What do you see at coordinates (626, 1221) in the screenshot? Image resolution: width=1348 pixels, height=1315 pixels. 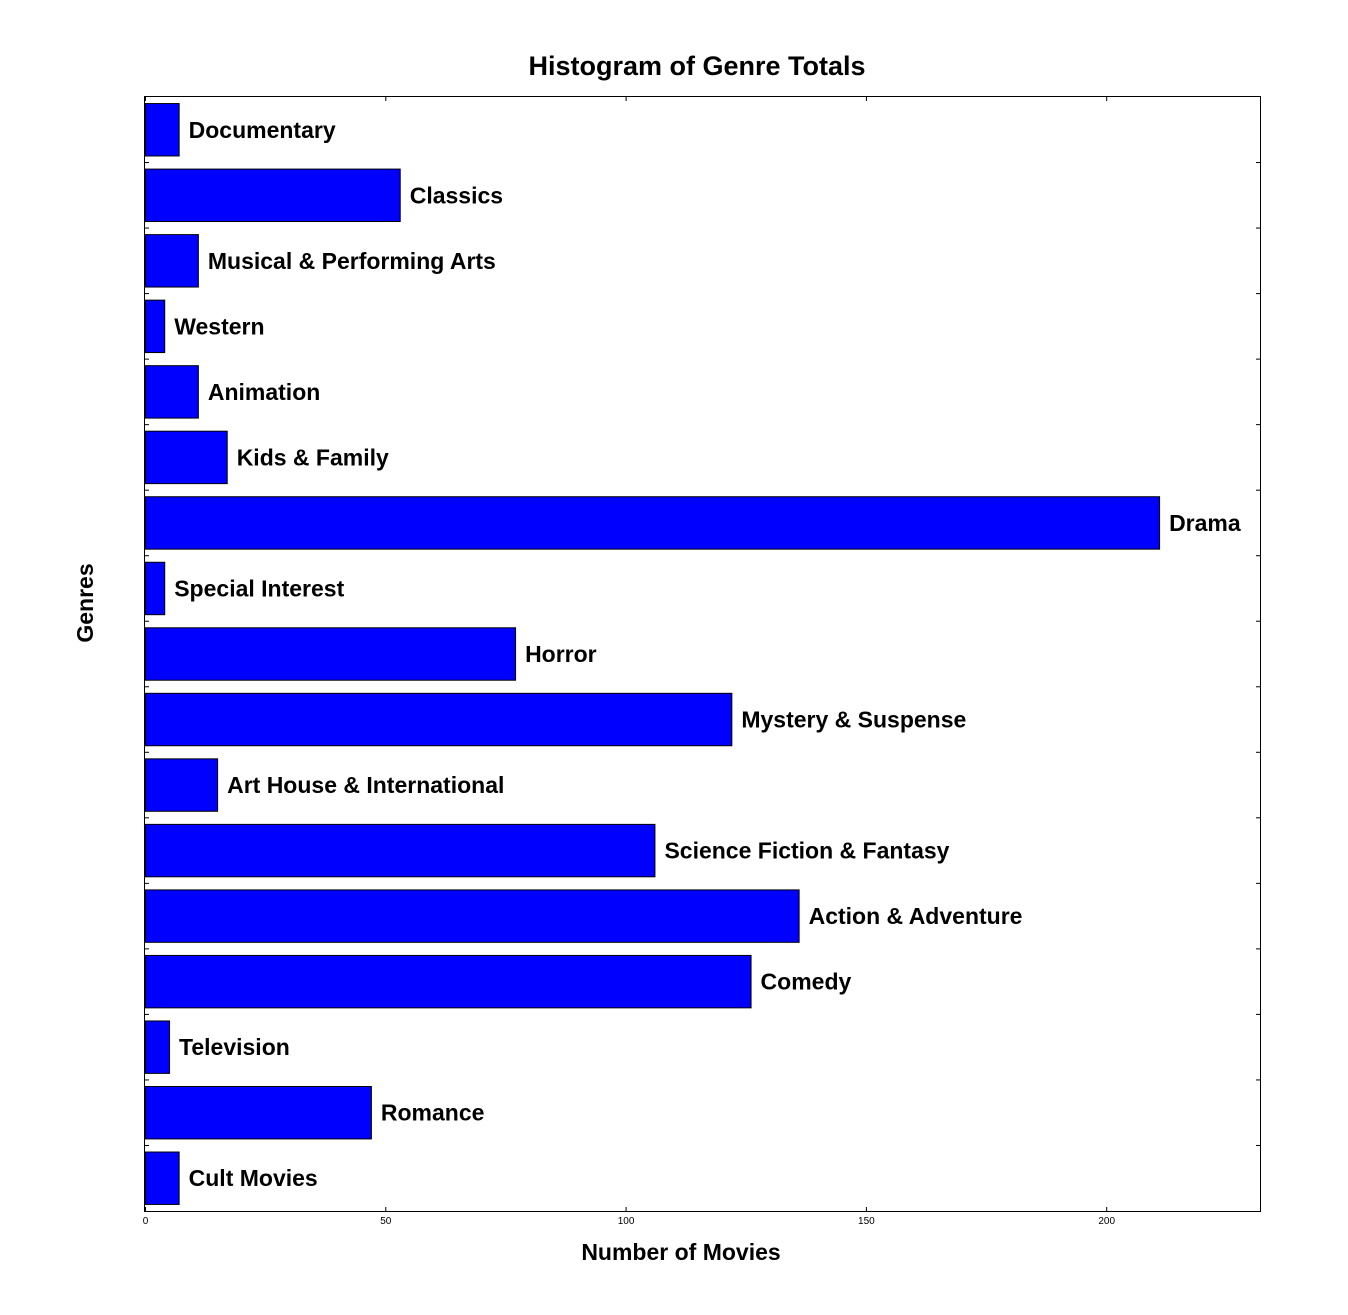 I see `x-tick-label: 100` at bounding box center [626, 1221].